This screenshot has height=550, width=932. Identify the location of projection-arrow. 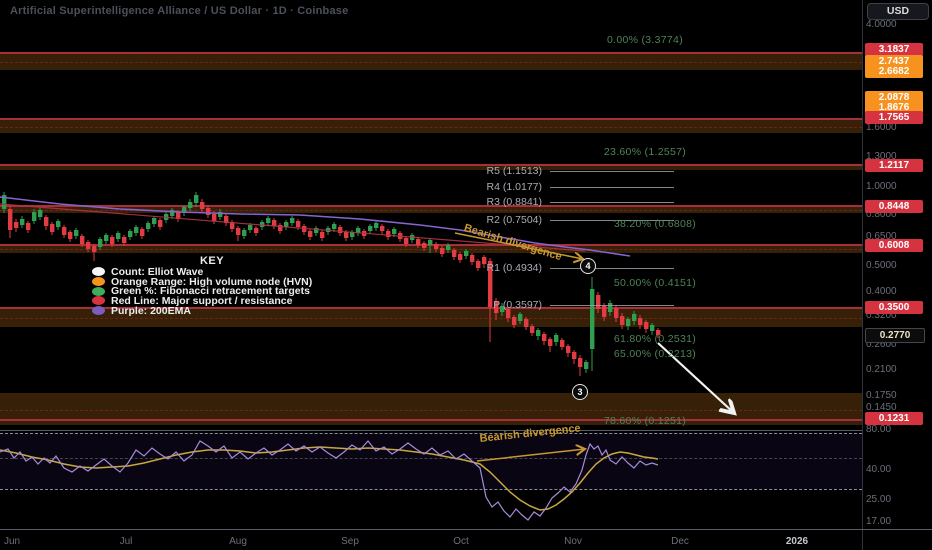
(695, 377).